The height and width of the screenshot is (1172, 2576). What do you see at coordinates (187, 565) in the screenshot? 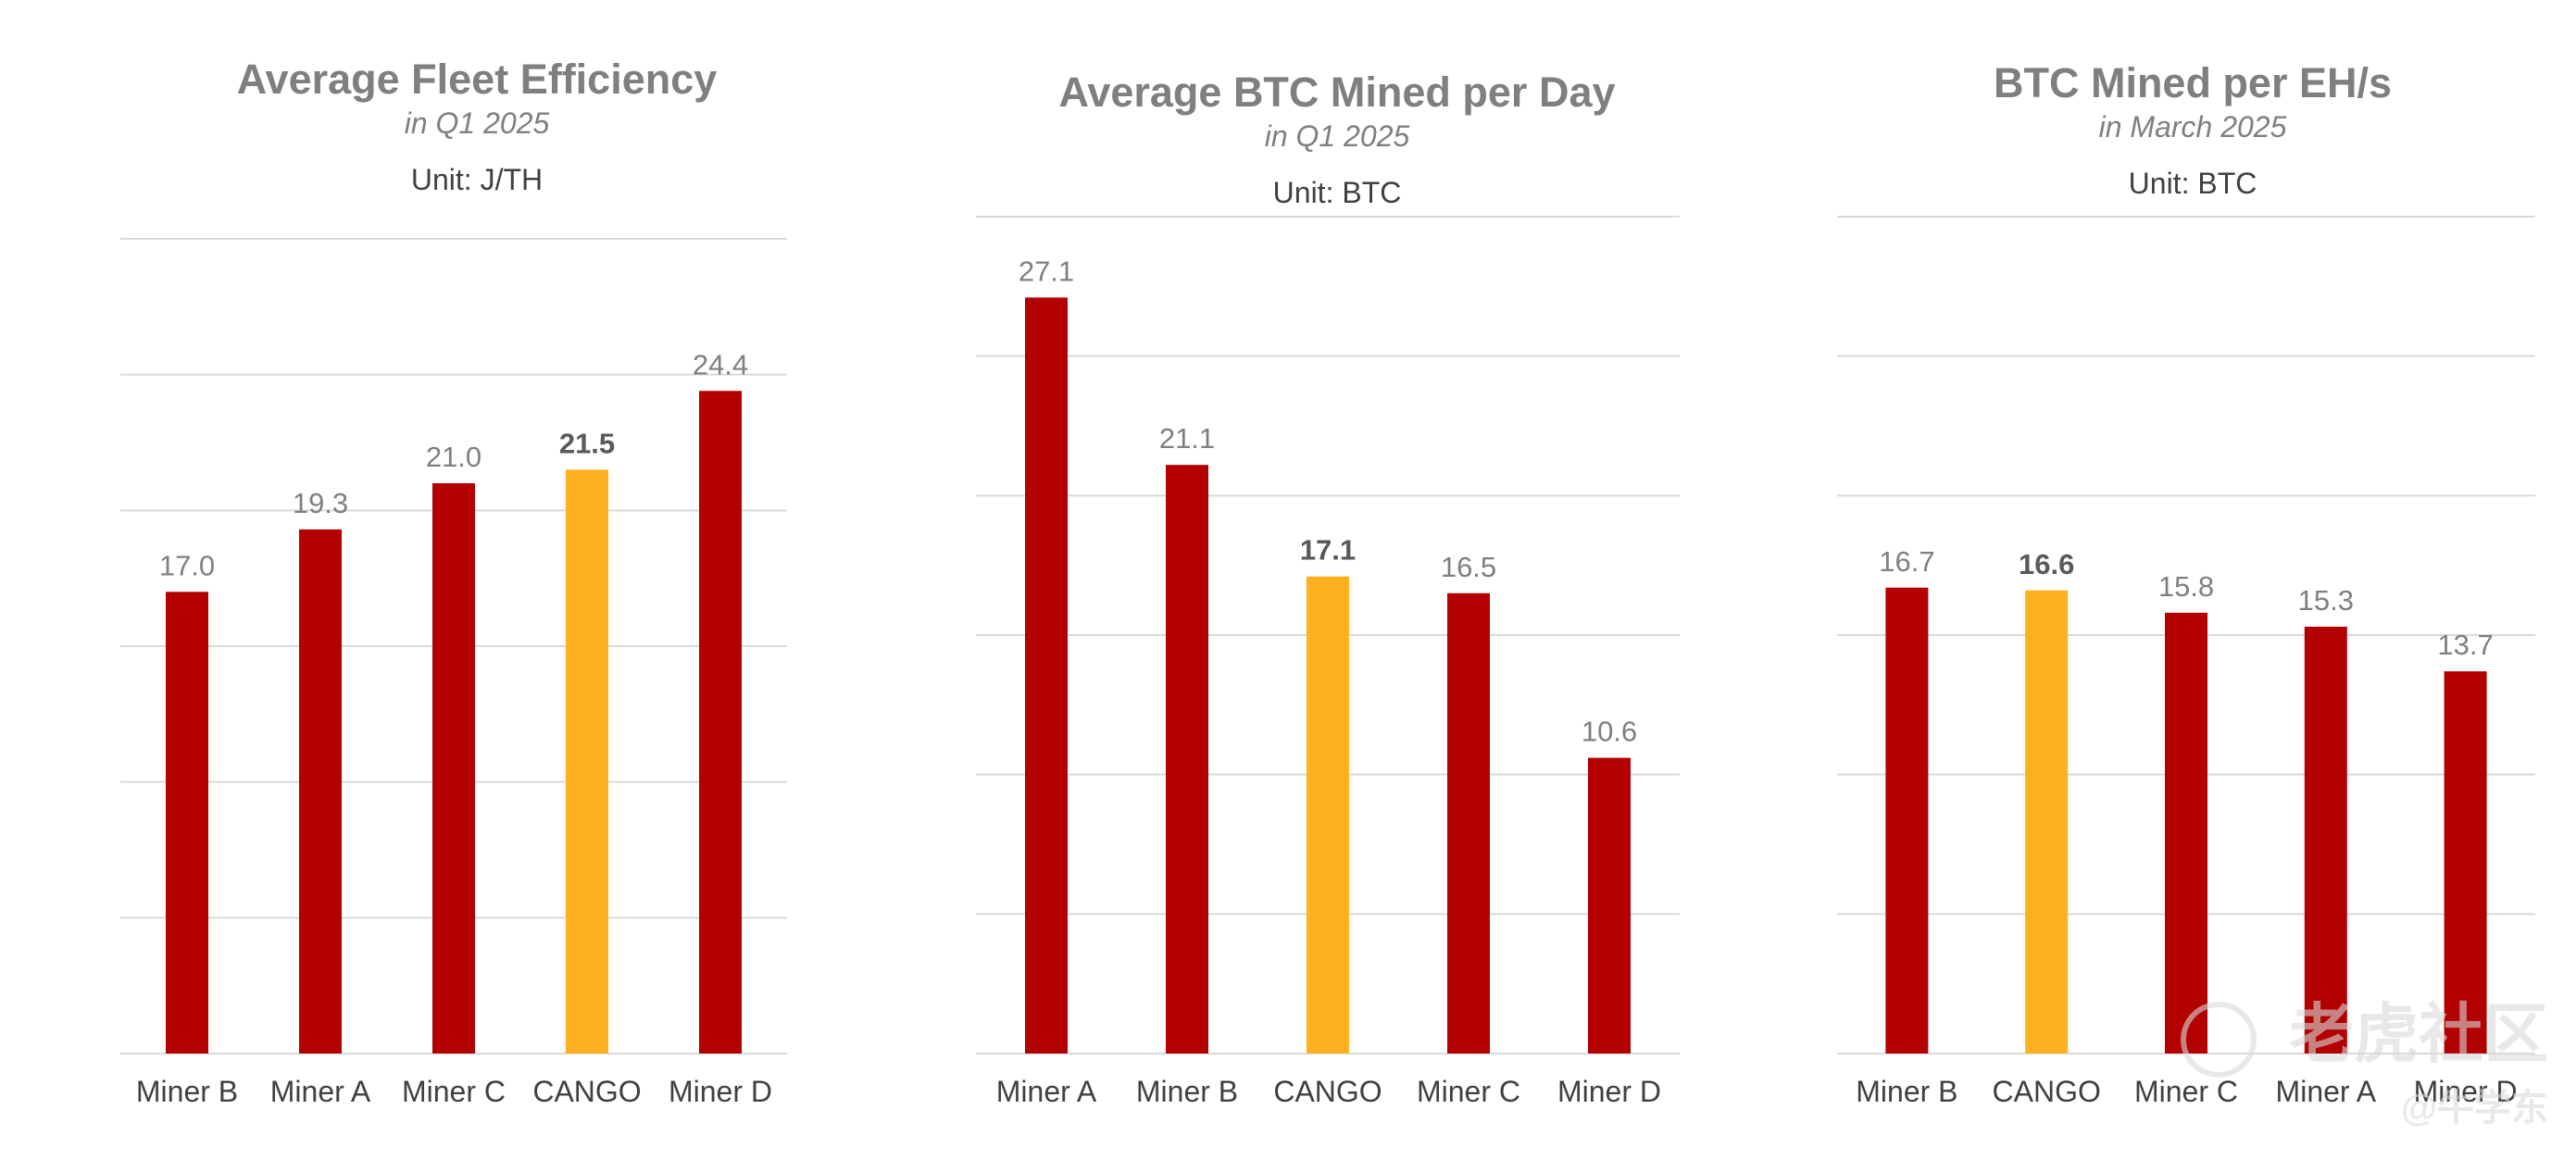
I see `data-label: 17.0` at bounding box center [187, 565].